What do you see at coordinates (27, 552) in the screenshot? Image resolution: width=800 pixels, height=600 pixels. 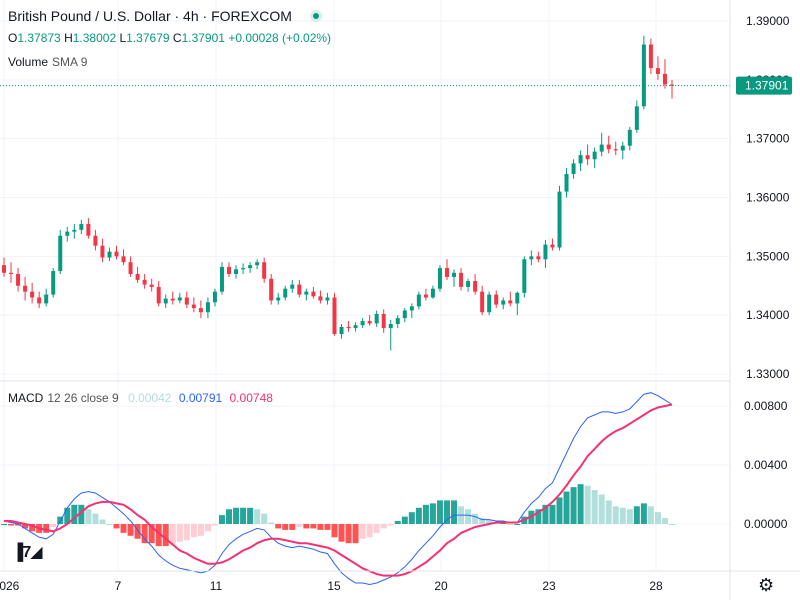 I see `tradingview-logo-icon: ▐7◢` at bounding box center [27, 552].